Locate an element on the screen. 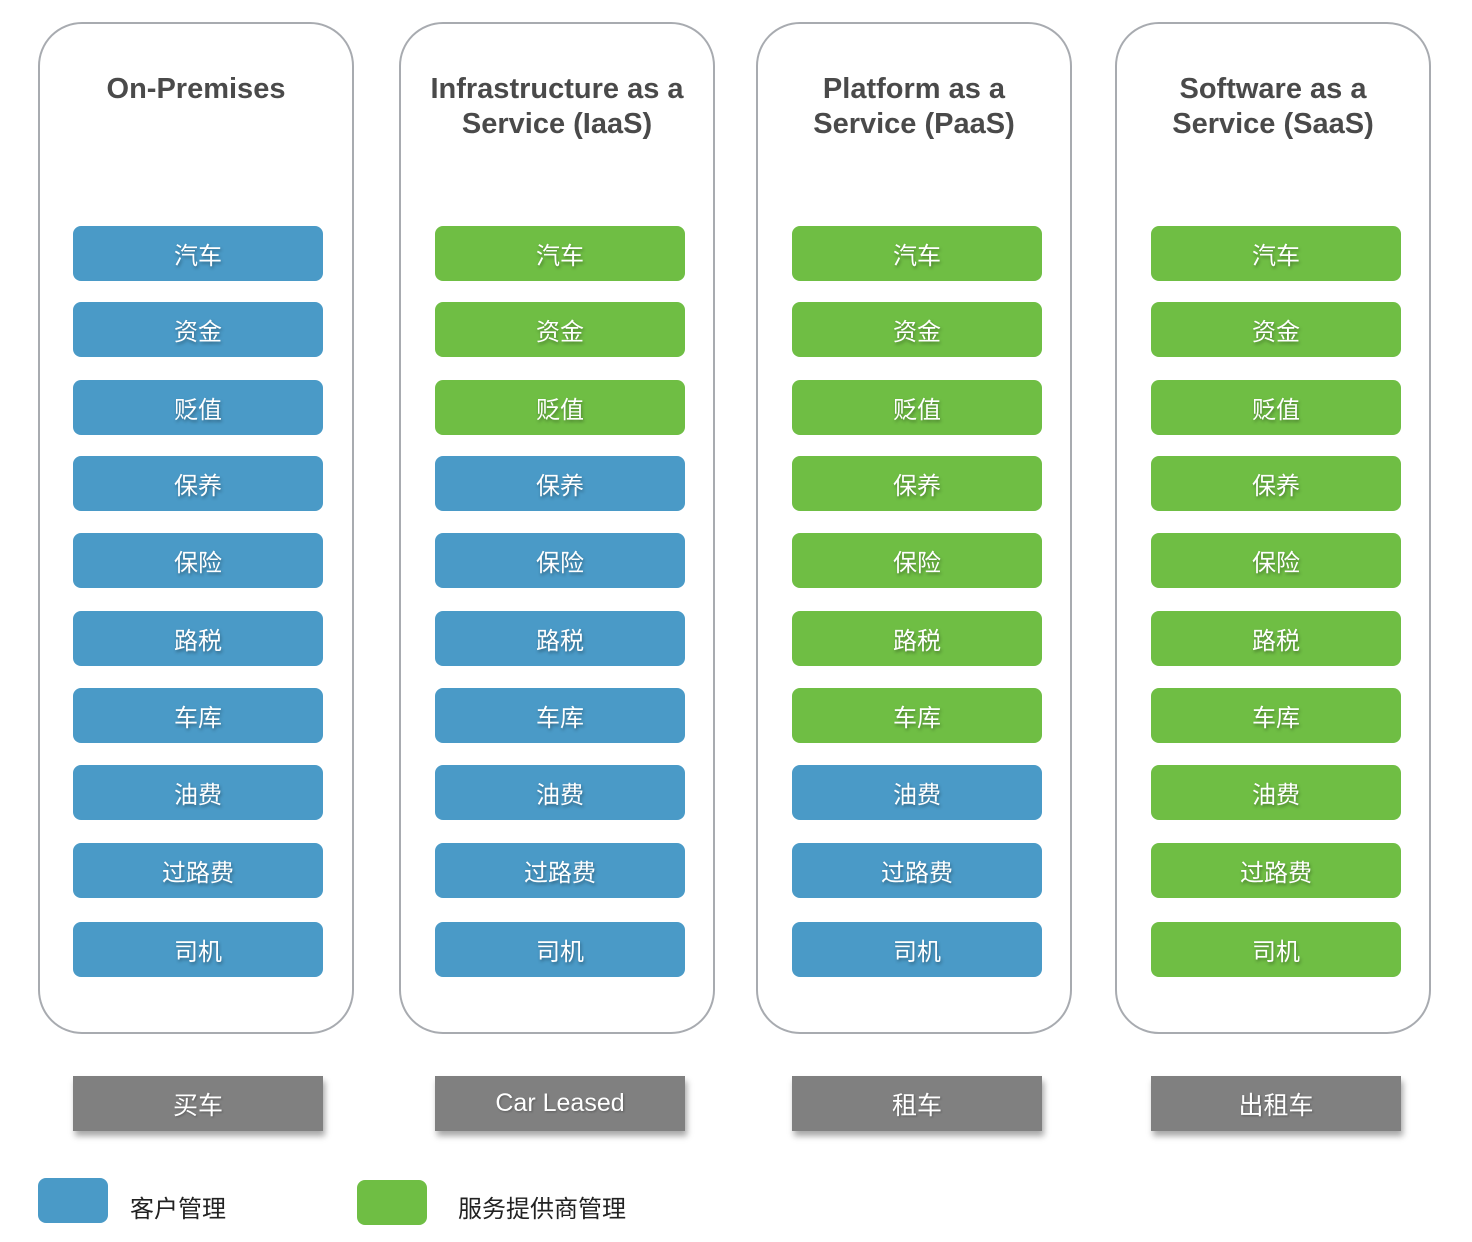 This screenshot has height=1242, width=1472. layer-tile-customer: 贬值 is located at coordinates (198, 407).